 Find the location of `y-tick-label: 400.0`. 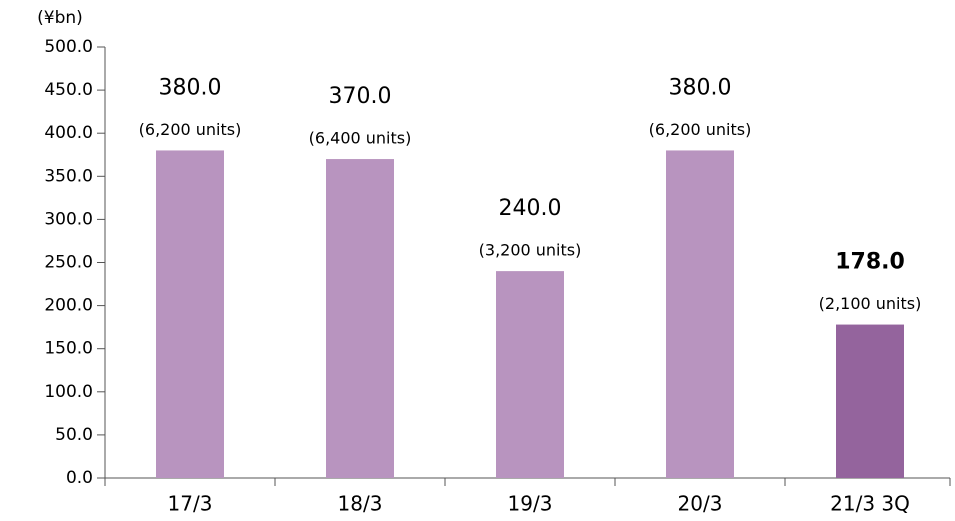

y-tick-label: 400.0 is located at coordinates (68, 133).